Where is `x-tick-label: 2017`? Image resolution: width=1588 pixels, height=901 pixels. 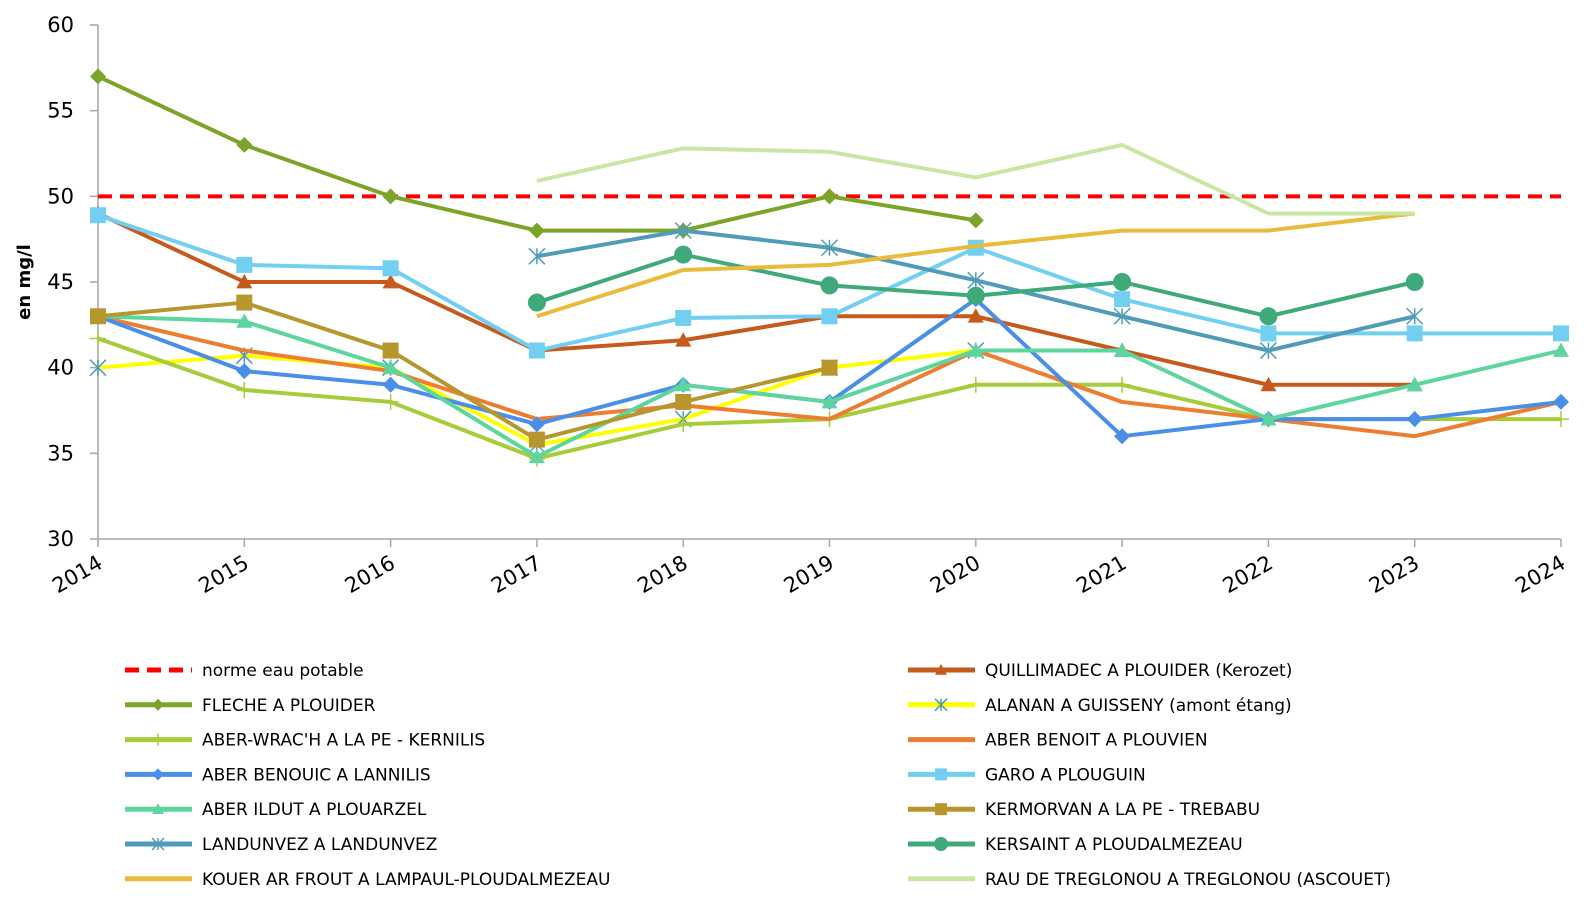
x-tick-label: 2017 is located at coordinates (516, 575).